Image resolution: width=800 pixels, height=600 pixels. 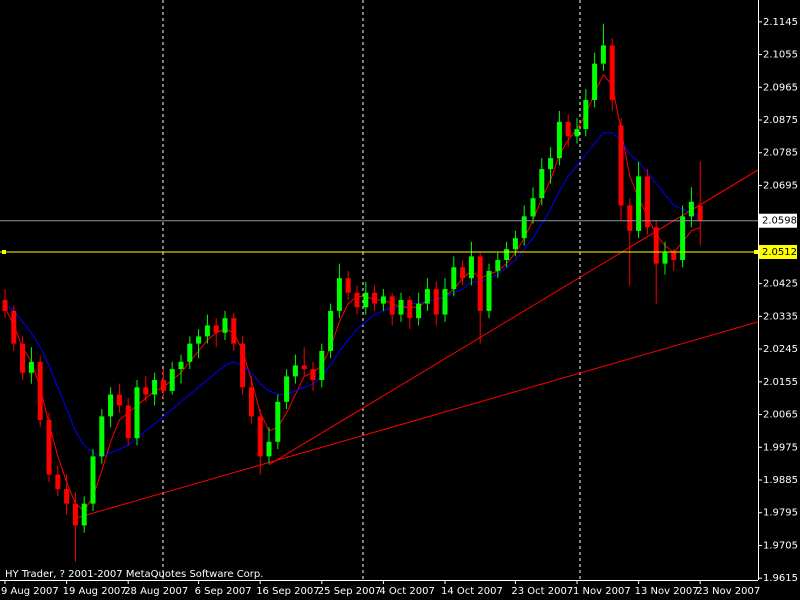 What do you see at coordinates (780, 545) in the screenshot?
I see `y-tick-label: 1.9705` at bounding box center [780, 545].